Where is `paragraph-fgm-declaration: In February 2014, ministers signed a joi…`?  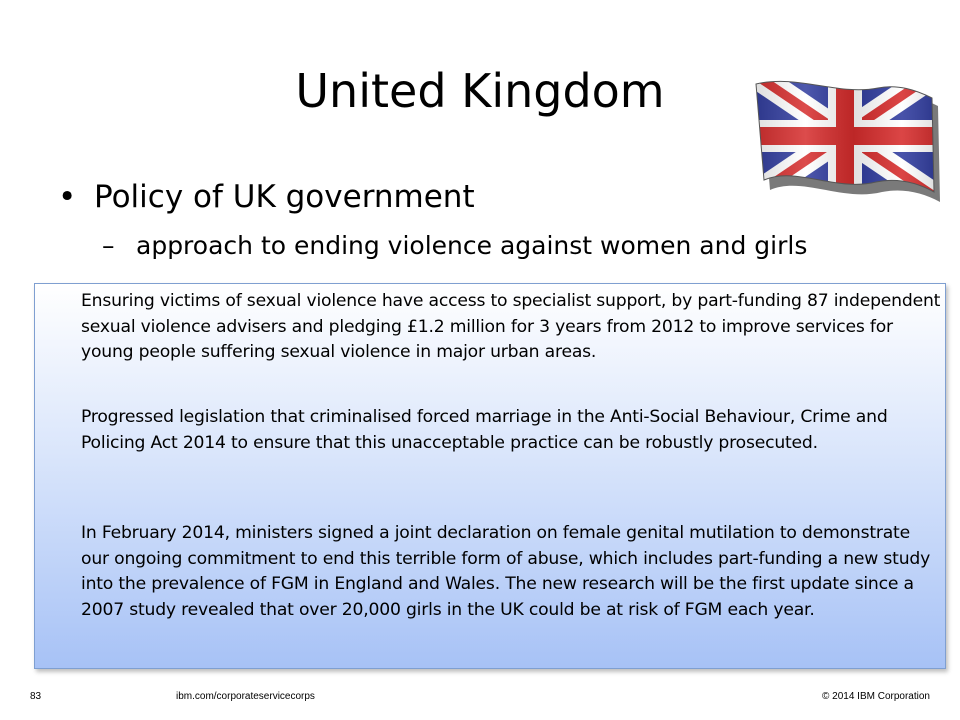 paragraph-fgm-declaration: In February 2014, ministers signed a joi… is located at coordinates (506, 571).